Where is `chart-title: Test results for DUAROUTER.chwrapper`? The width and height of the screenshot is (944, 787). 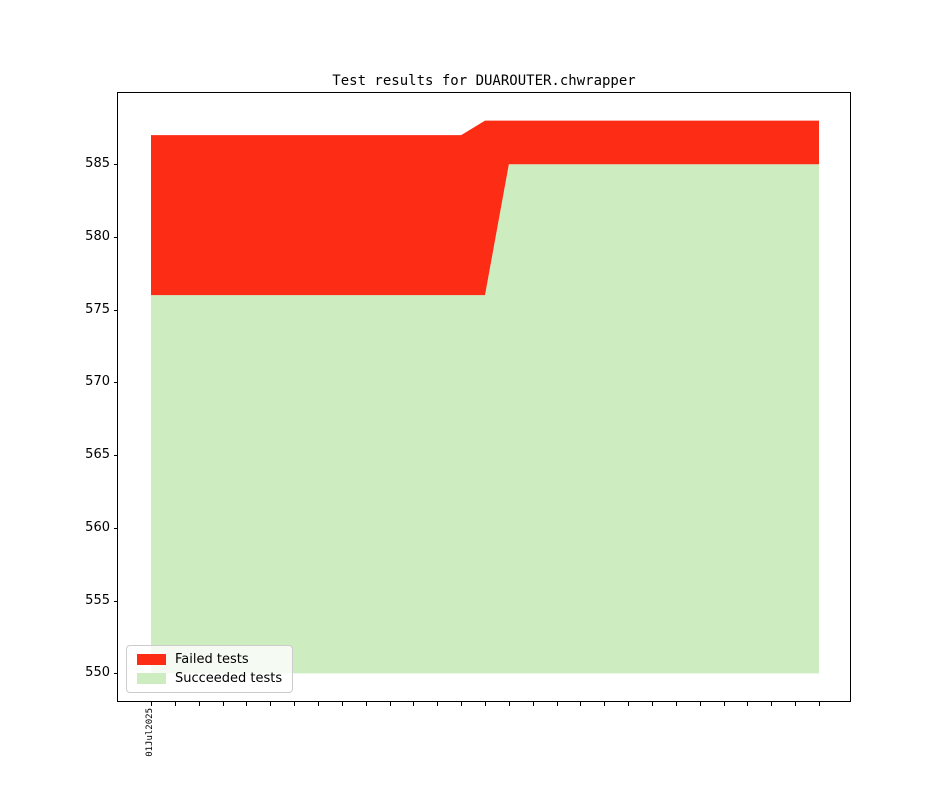 chart-title: Test results for DUAROUTER.chwrapper is located at coordinates (484, 81).